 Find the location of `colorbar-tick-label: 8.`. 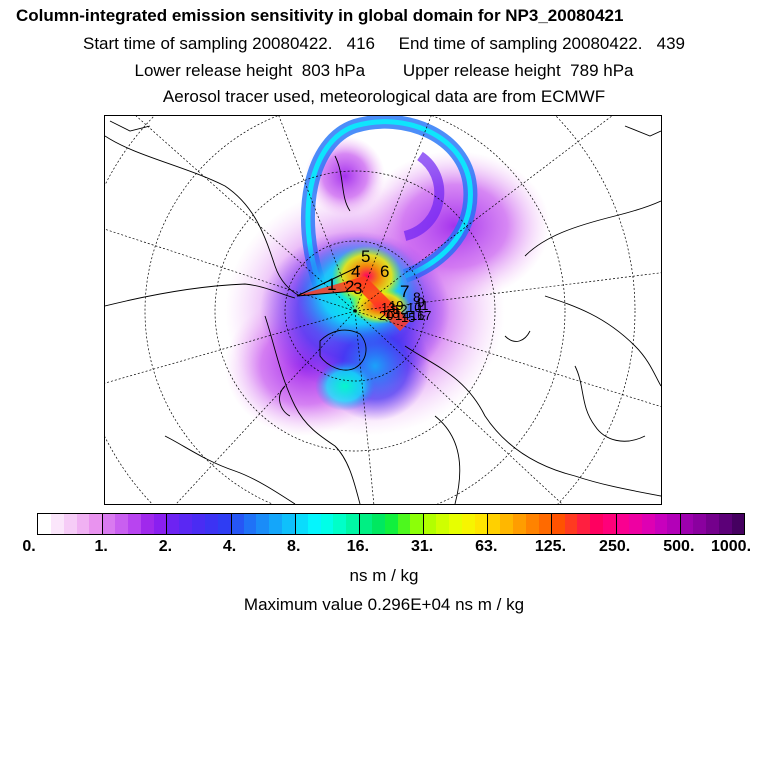

colorbar-tick-label: 8. is located at coordinates (294, 546).